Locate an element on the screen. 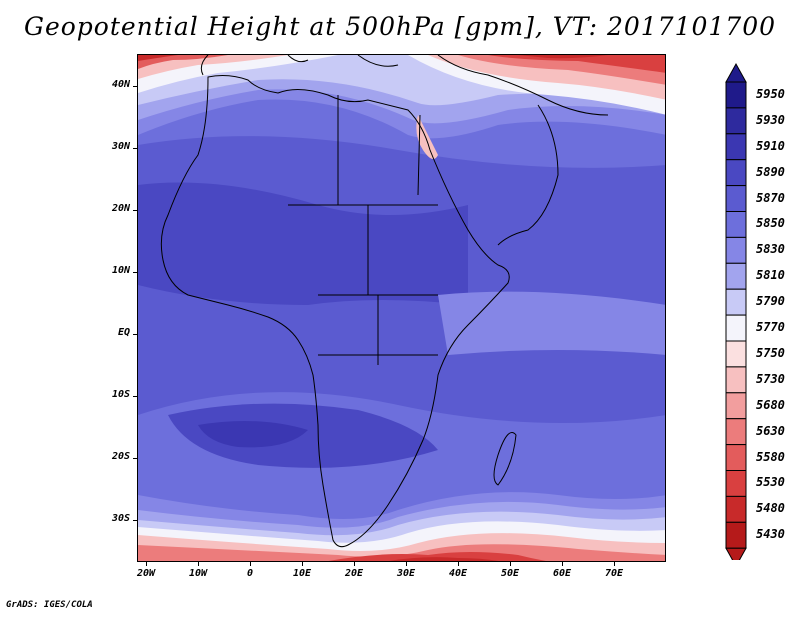 The height and width of the screenshot is (618, 800). colorbar-label: 5730 is located at coordinates (770, 378).